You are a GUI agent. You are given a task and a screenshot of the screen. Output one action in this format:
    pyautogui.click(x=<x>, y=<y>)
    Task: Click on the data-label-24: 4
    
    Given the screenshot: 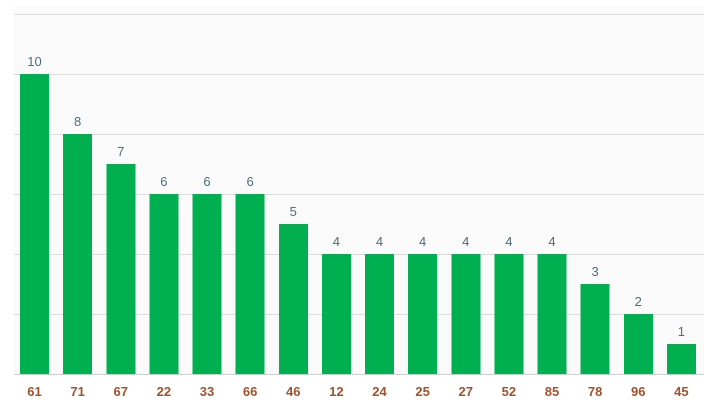 What is the action you would take?
    pyautogui.click(x=379, y=241)
    